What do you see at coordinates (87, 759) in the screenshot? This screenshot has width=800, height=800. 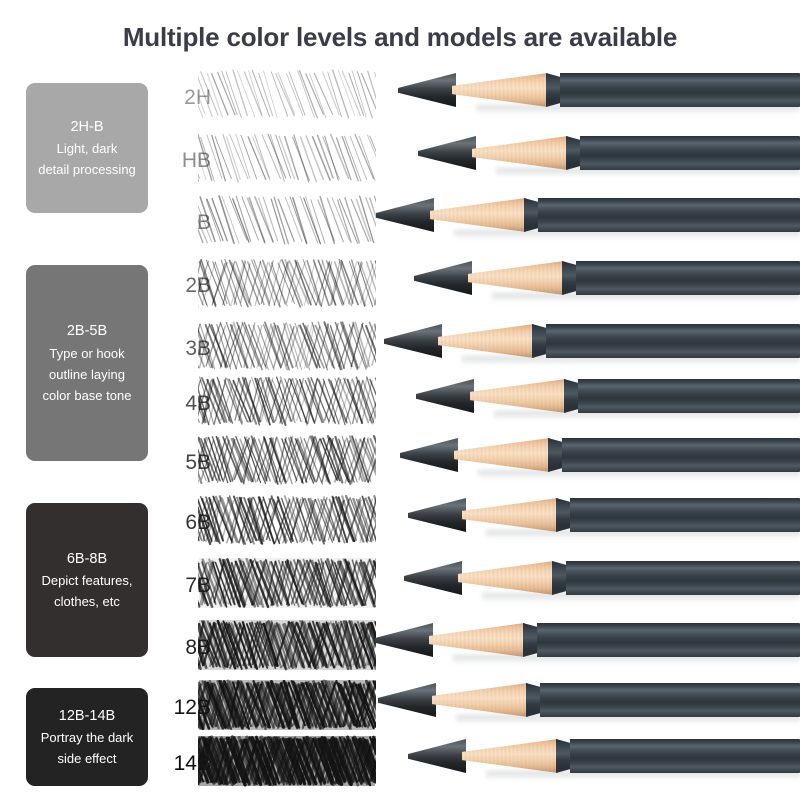 I see `category-description-line: side effect` at bounding box center [87, 759].